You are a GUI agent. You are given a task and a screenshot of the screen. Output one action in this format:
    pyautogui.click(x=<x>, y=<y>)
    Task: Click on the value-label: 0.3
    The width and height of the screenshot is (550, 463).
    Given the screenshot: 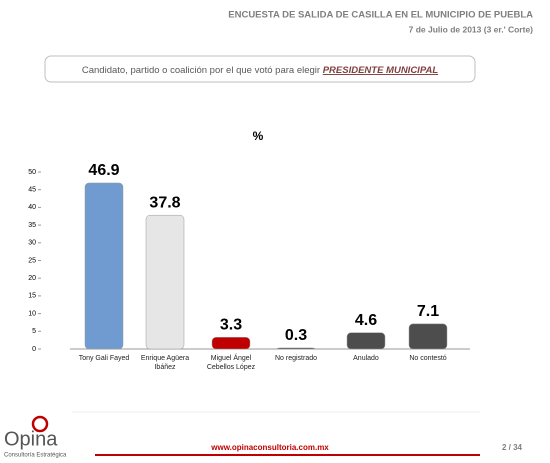 What is the action you would take?
    pyautogui.click(x=296, y=335)
    